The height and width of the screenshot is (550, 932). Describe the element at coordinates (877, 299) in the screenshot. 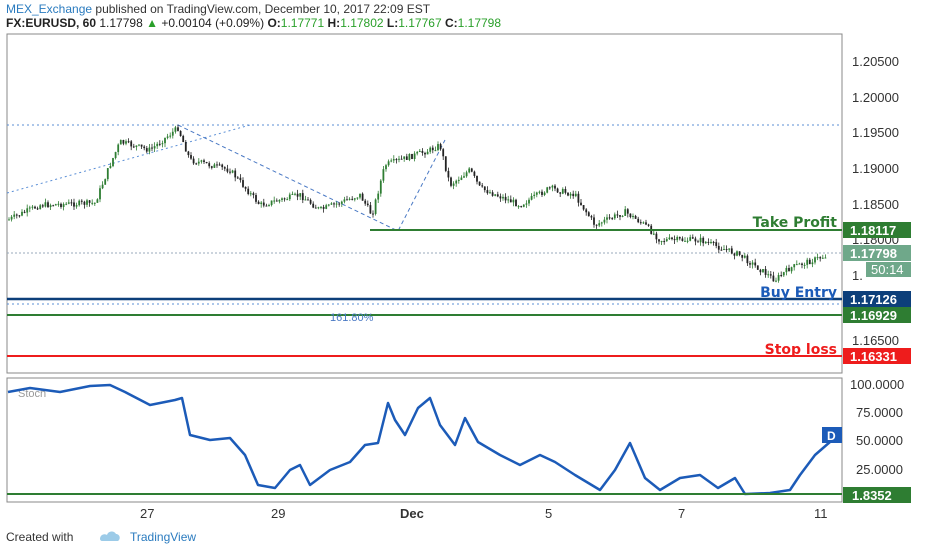

I see `buy-entry-tag` at that location.